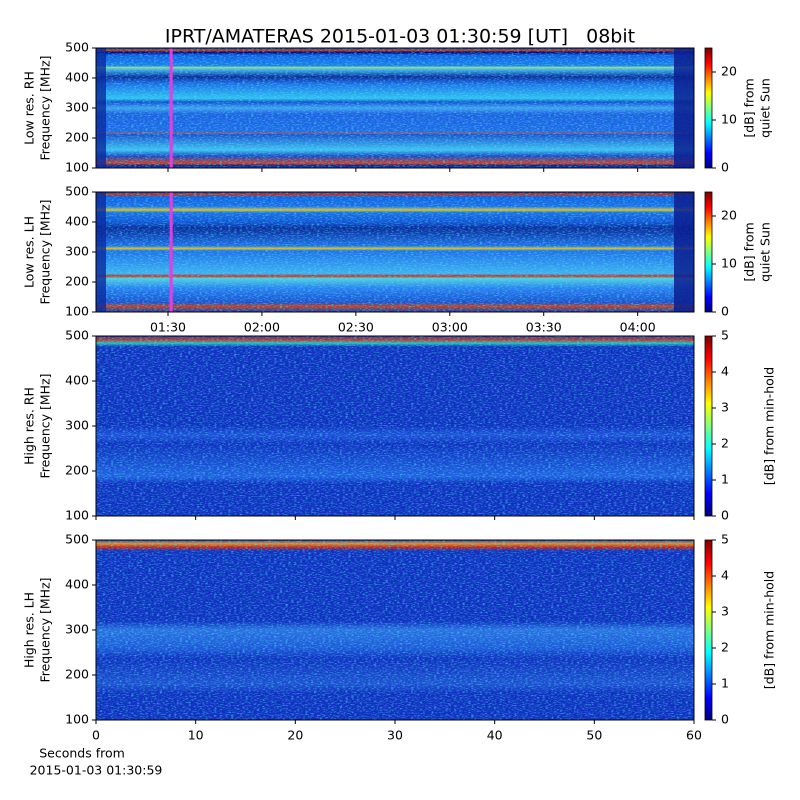 Image resolution: width=800 pixels, height=800 pixels. Describe the element at coordinates (168, 327) in the screenshot. I see `x-tick-label: 01:30` at that location.